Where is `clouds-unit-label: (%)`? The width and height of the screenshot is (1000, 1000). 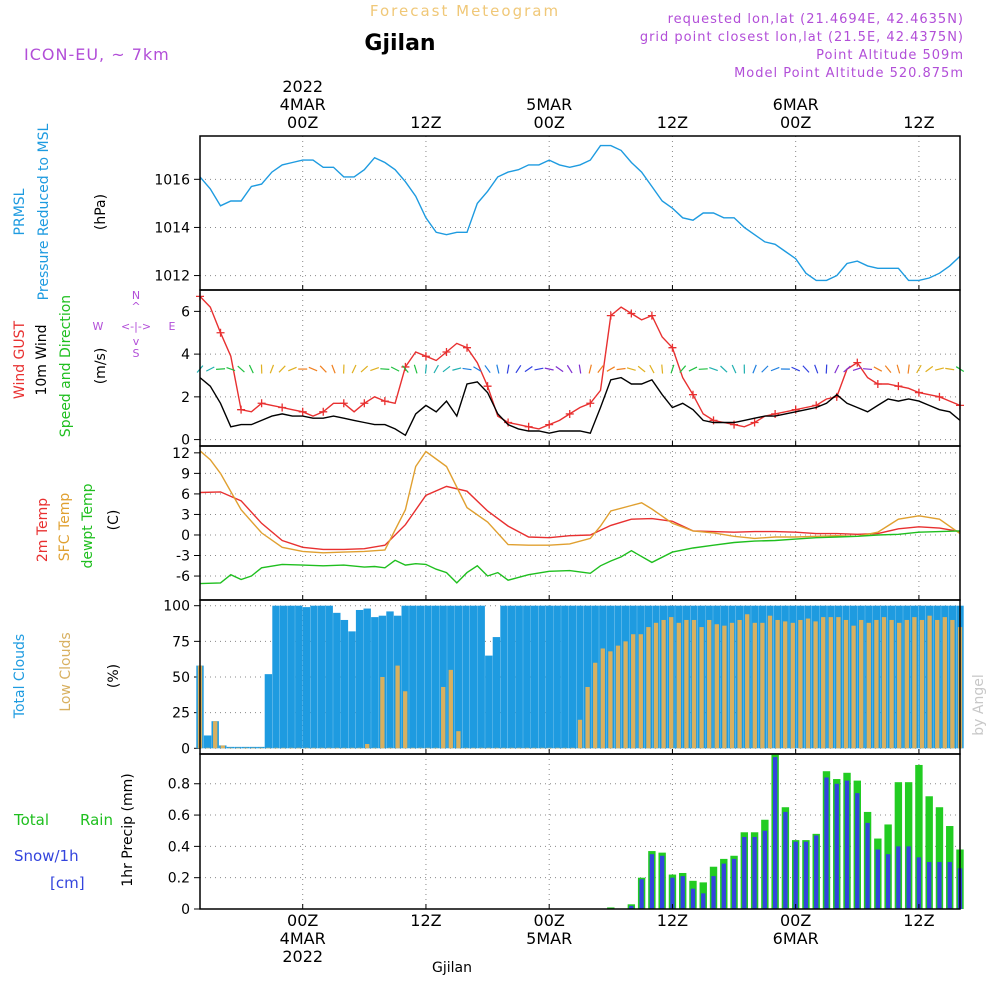
clouds-unit-label: (%) is located at coordinates (114, 676).